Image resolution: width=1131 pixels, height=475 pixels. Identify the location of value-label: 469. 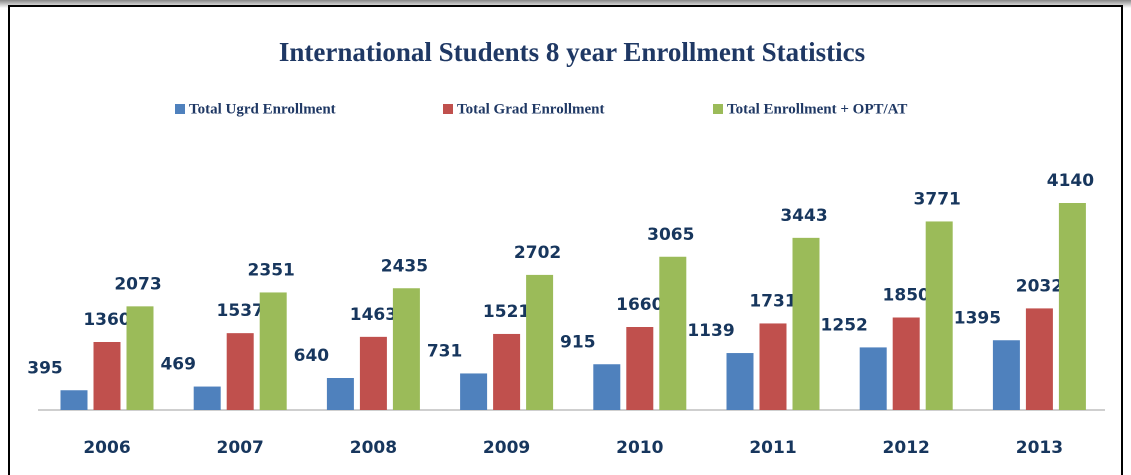
(178, 365).